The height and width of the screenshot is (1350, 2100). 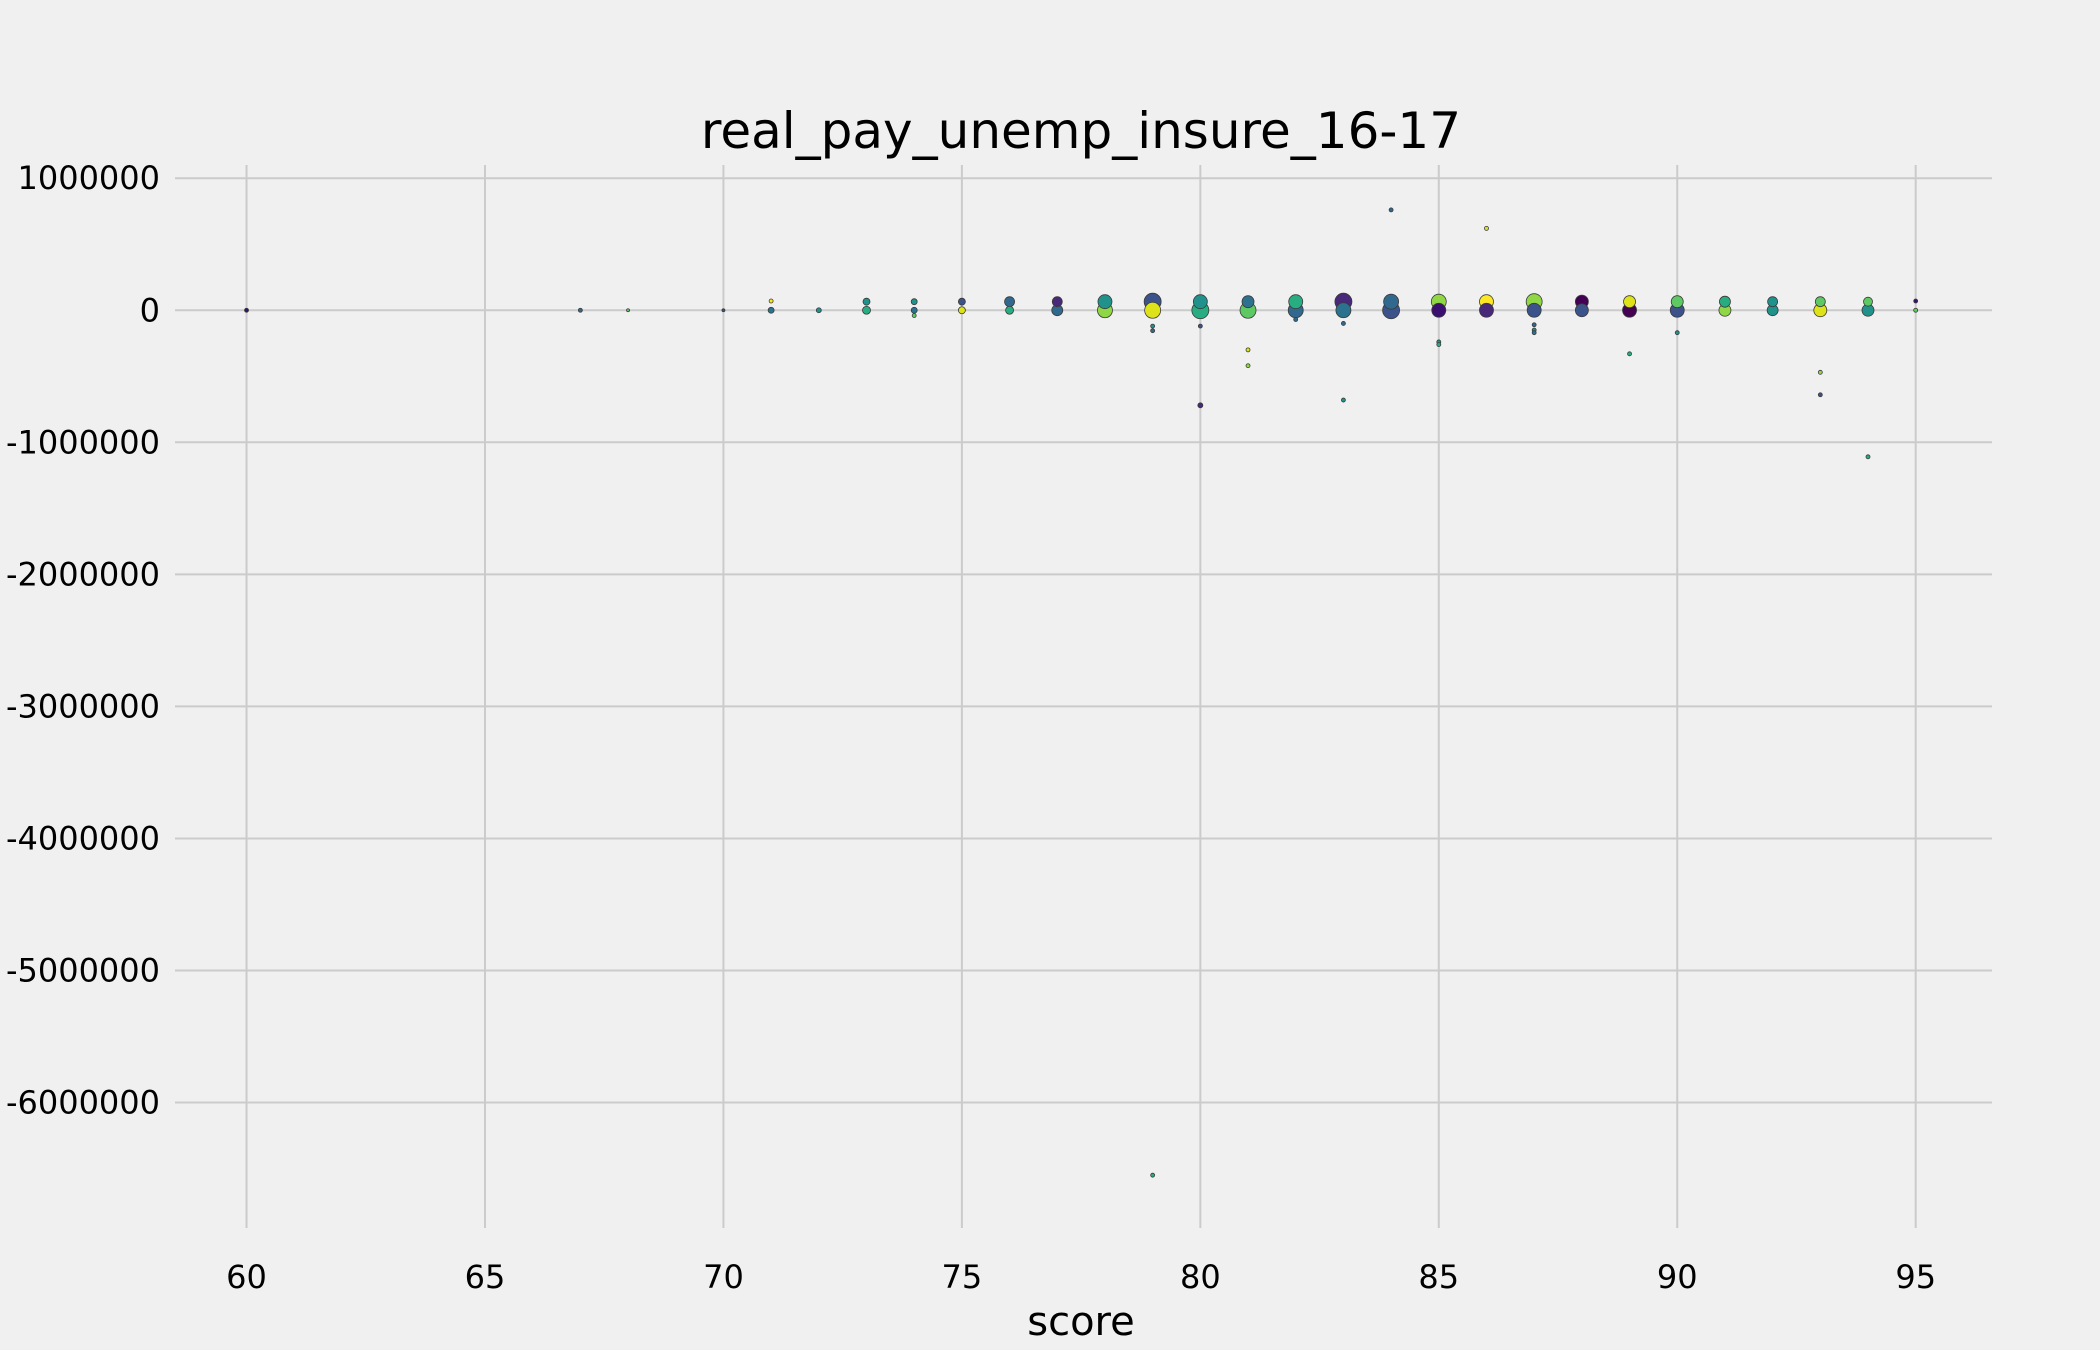 I want to click on x-axis-label: score, so click(x=1080, y=1322).